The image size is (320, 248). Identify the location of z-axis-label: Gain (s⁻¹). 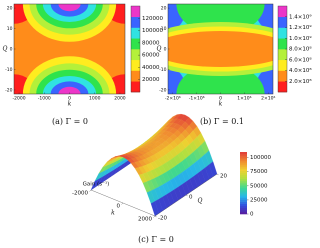
(96, 184).